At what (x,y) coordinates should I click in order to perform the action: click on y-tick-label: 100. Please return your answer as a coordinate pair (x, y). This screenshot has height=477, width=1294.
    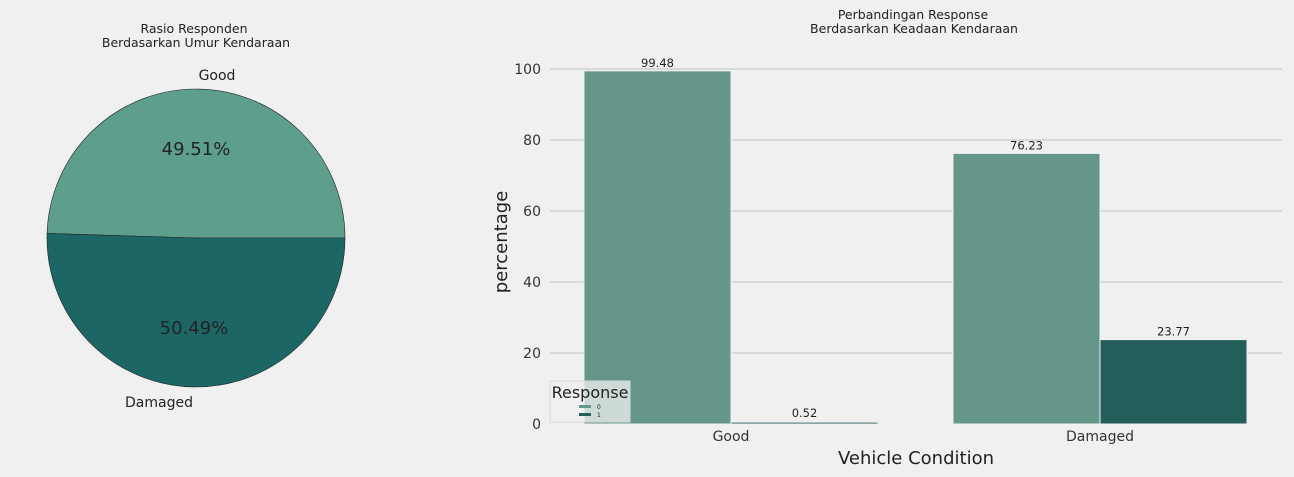
    Looking at the image, I should click on (527, 70).